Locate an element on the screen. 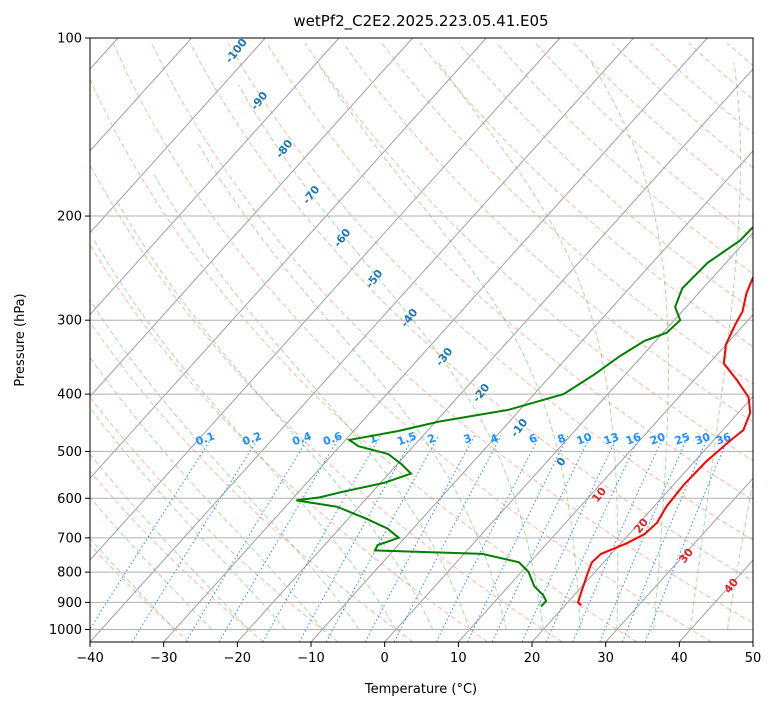 This screenshot has width=775, height=708. y-tick-label: 300 is located at coordinates (69, 321).